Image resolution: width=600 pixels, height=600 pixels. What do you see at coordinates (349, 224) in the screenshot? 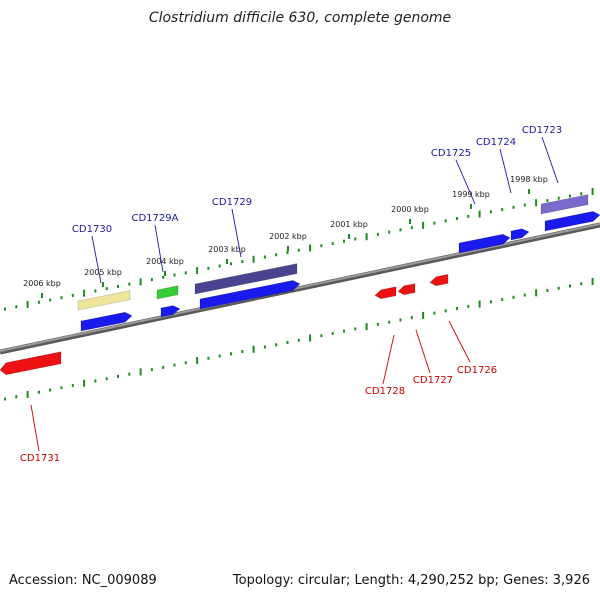
I see `scale-label: 2001 kbp` at bounding box center [349, 224].